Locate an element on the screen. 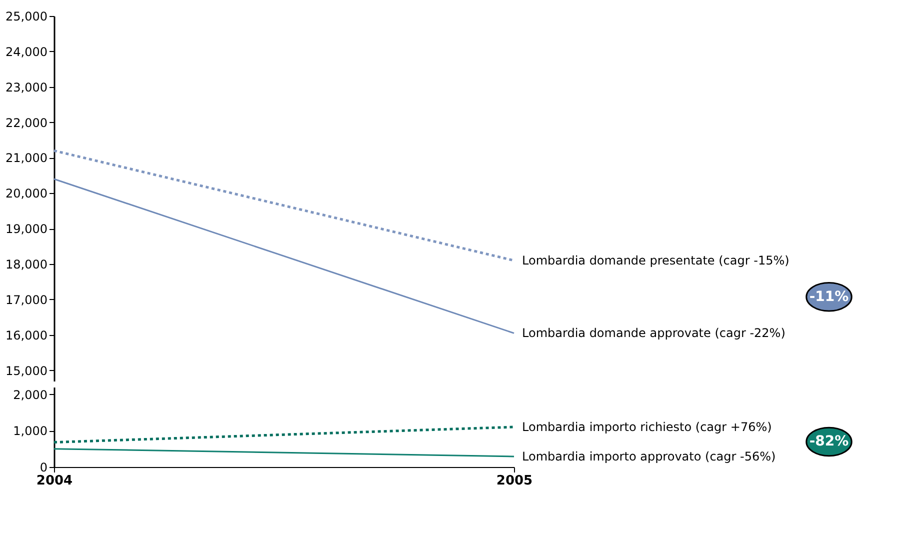 Image resolution: width=914 pixels, height=536 pixels. y-tick-label: 18,000 is located at coordinates (27, 265).